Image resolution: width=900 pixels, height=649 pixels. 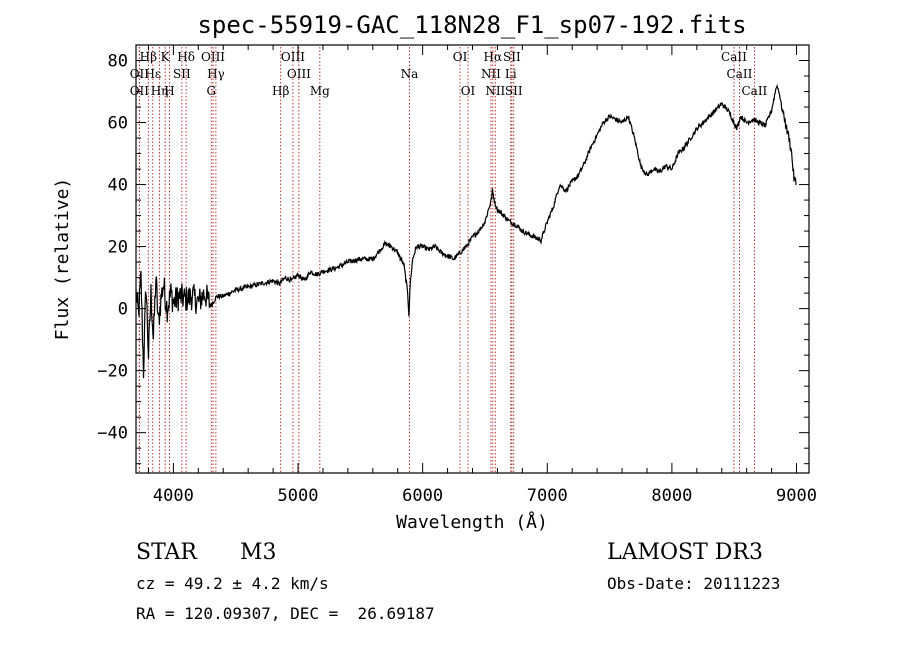 I want to click on y-tick-label: 20, so click(x=118, y=248).